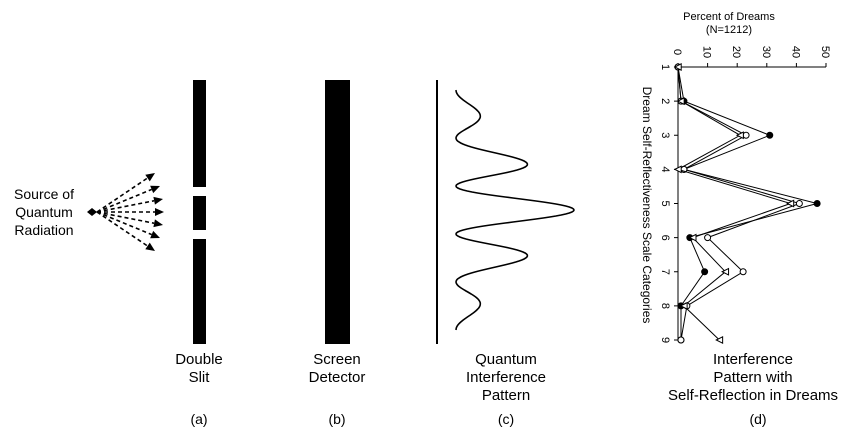 This screenshot has width=848, height=432. Describe the element at coordinates (795, 52) in the screenshot. I see `percent-tick-label: 40` at that location.